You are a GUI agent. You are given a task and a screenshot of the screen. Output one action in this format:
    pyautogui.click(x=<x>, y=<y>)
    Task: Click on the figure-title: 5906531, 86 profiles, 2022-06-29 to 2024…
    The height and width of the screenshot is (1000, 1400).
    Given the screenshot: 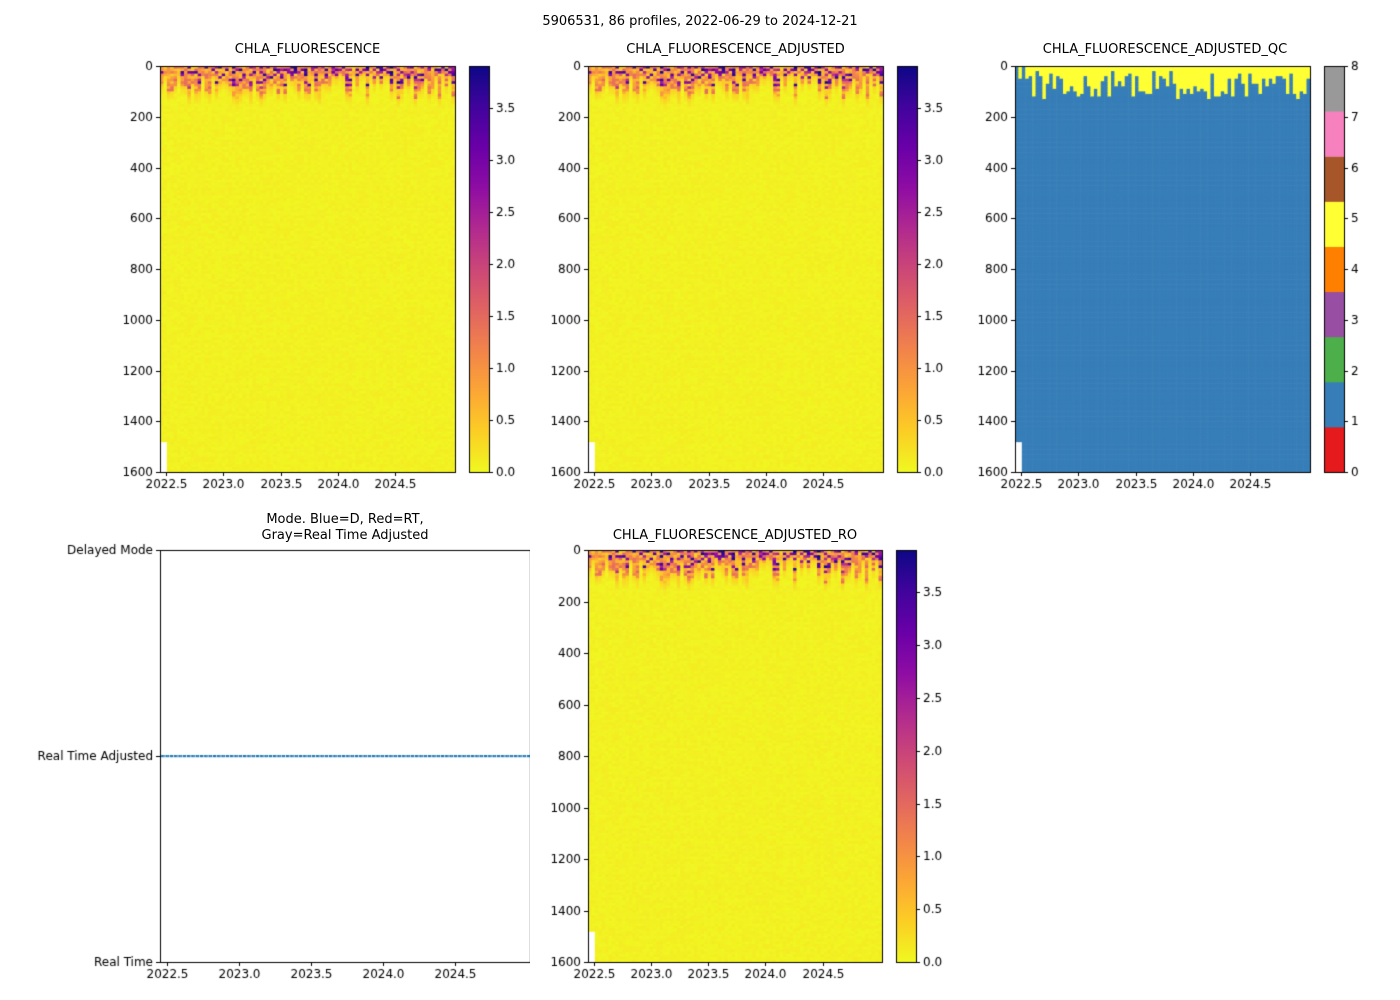 What is the action you would take?
    pyautogui.click(x=700, y=21)
    